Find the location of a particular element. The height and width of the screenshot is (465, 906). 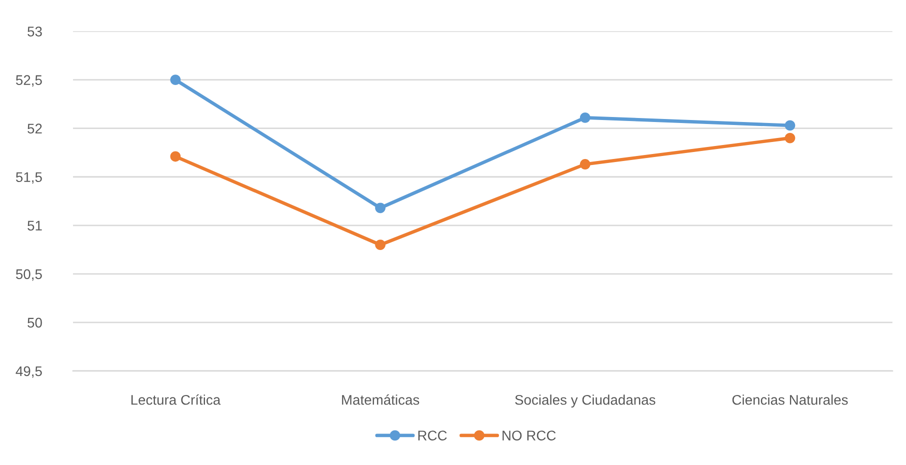

y-tick-label: 49,5 is located at coordinates (29, 372).